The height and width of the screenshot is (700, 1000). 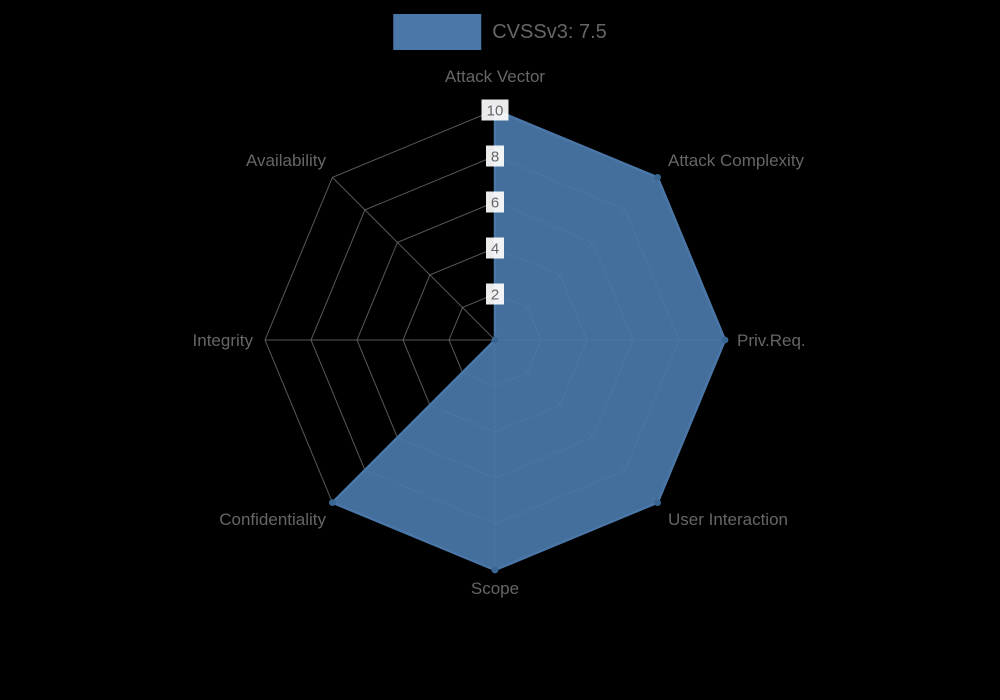 I want to click on axis-label-integrity: Integrity, so click(x=223, y=340).